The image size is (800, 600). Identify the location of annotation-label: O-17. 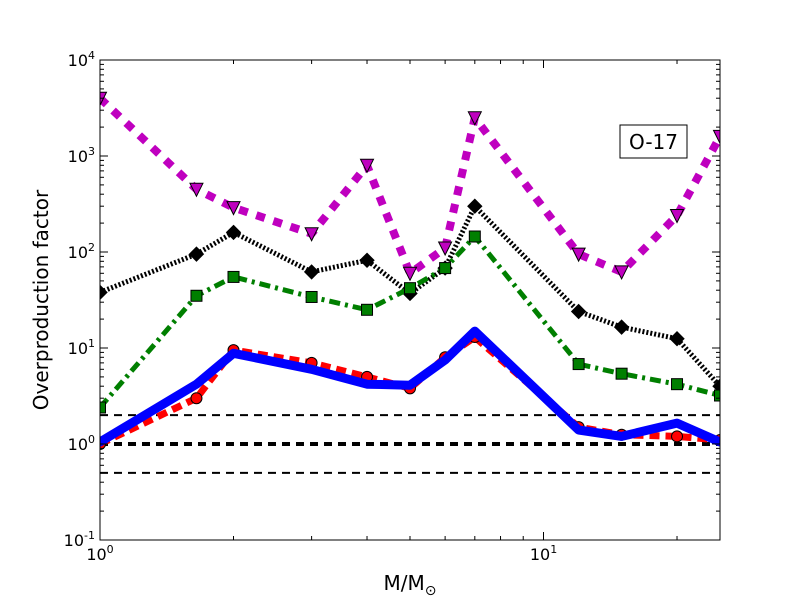
(653, 142).